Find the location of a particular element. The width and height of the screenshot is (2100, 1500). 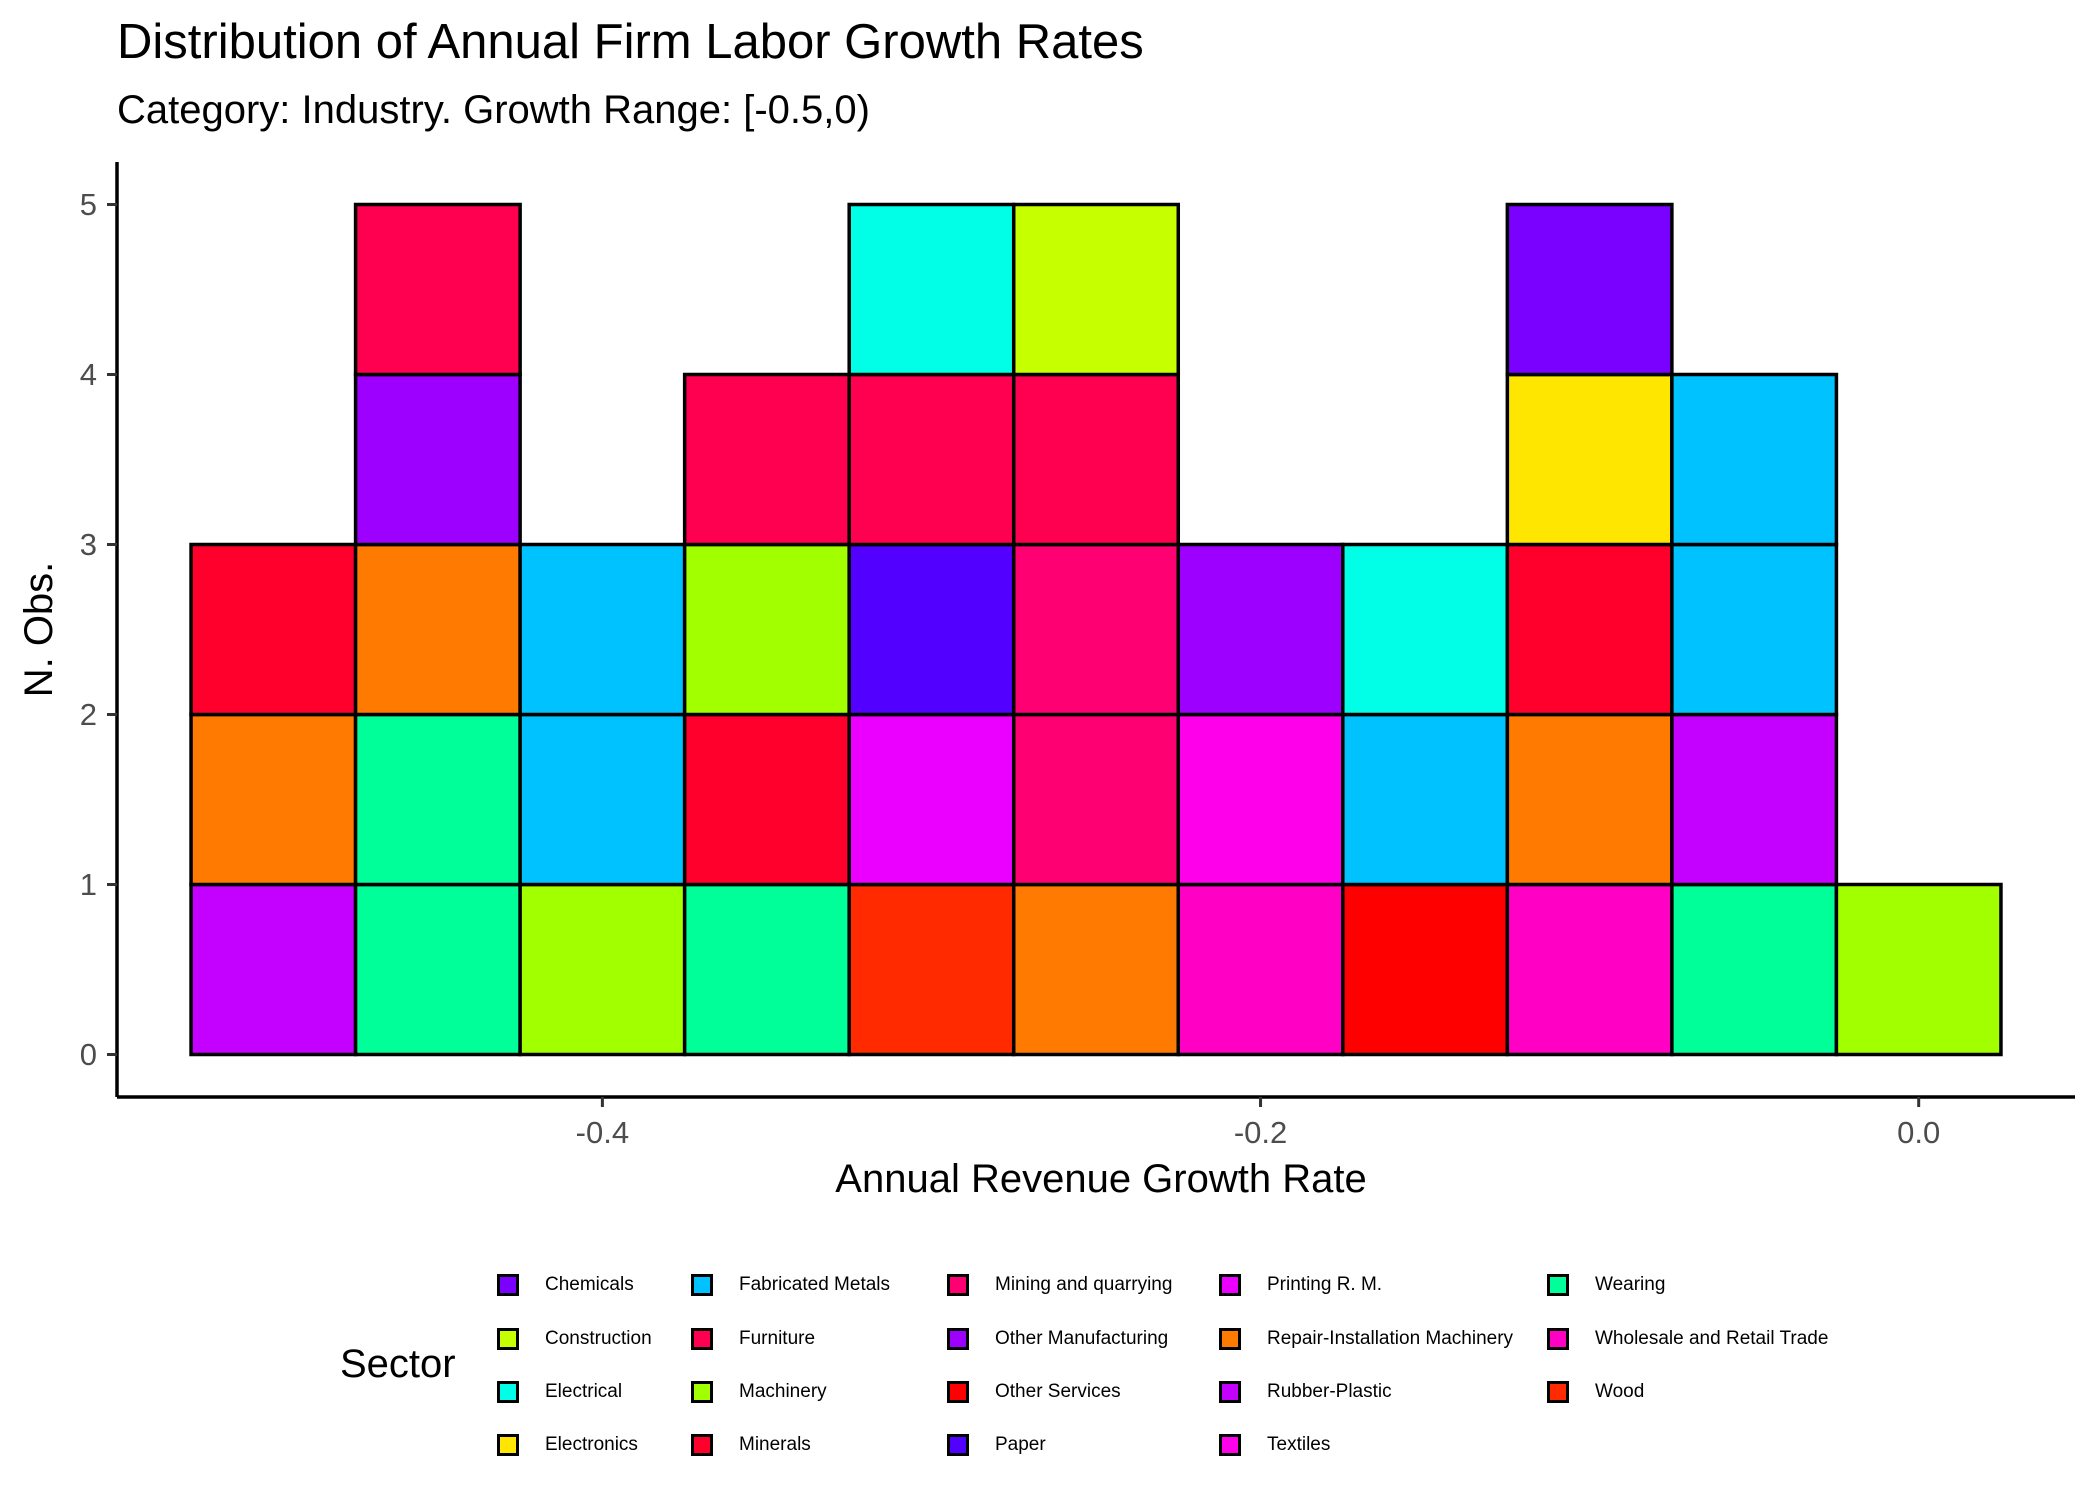

y-tick-label: 4 is located at coordinates (88, 374).